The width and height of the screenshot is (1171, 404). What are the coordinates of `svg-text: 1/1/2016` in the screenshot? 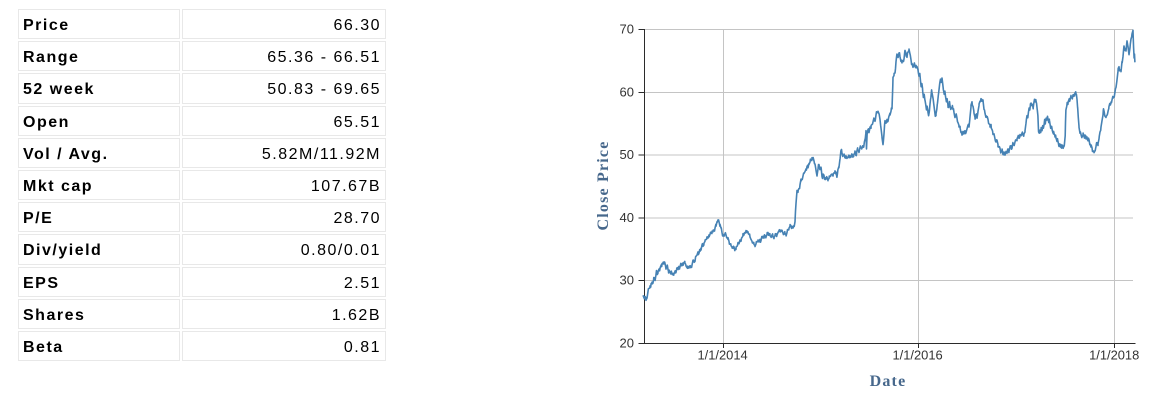 It's located at (918, 355).